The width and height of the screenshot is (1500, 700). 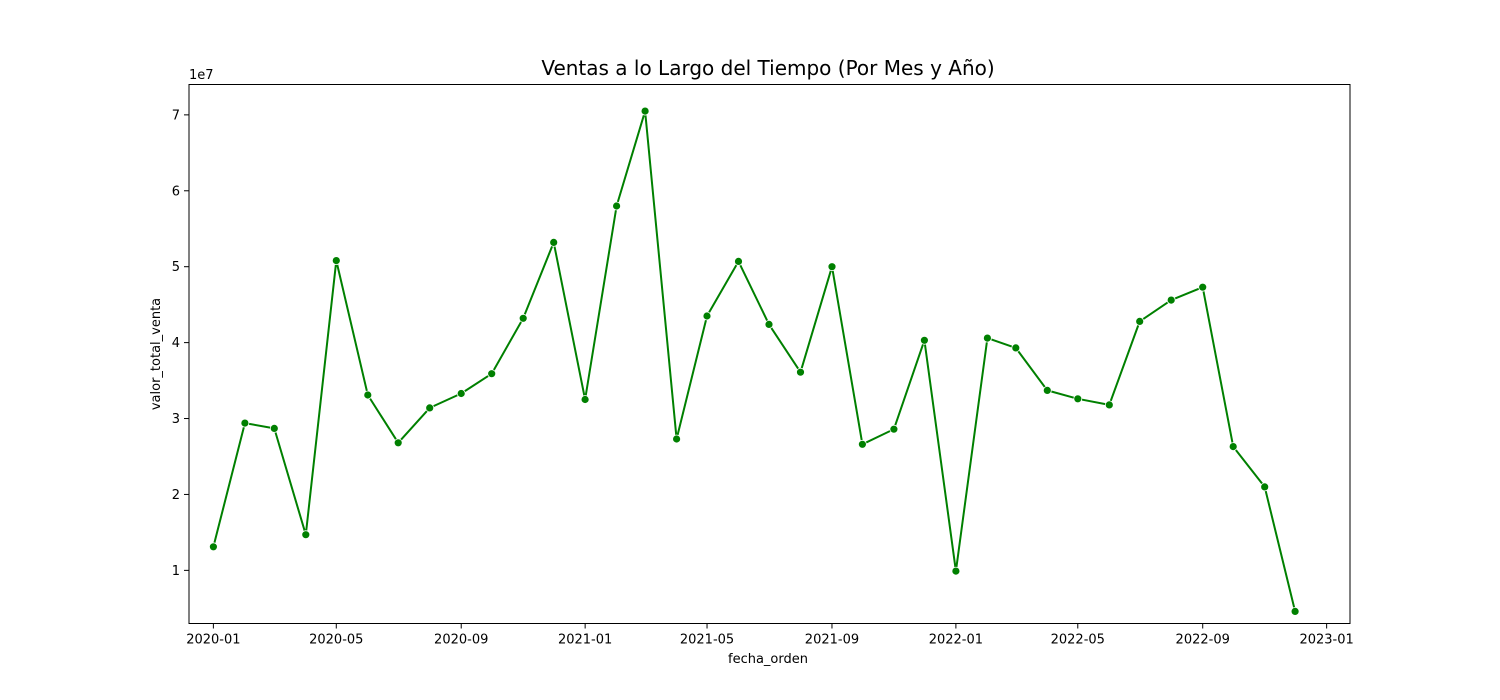 What do you see at coordinates (1326, 640) in the screenshot?
I see `x-tick-label: 2023-01` at bounding box center [1326, 640].